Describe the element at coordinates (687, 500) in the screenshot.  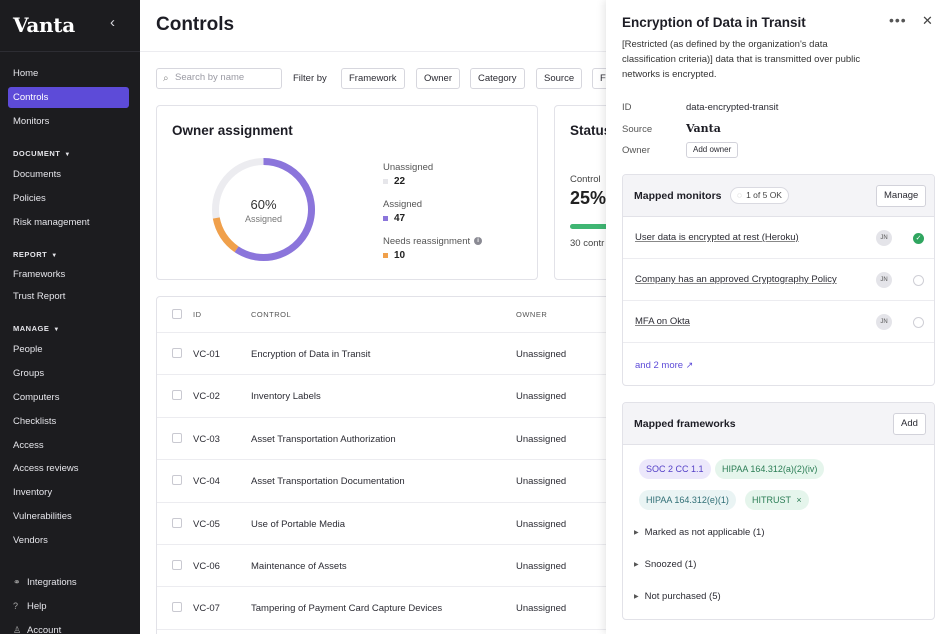
I see `framework-tag: HIPAA 164.312(e)(1)` at that location.